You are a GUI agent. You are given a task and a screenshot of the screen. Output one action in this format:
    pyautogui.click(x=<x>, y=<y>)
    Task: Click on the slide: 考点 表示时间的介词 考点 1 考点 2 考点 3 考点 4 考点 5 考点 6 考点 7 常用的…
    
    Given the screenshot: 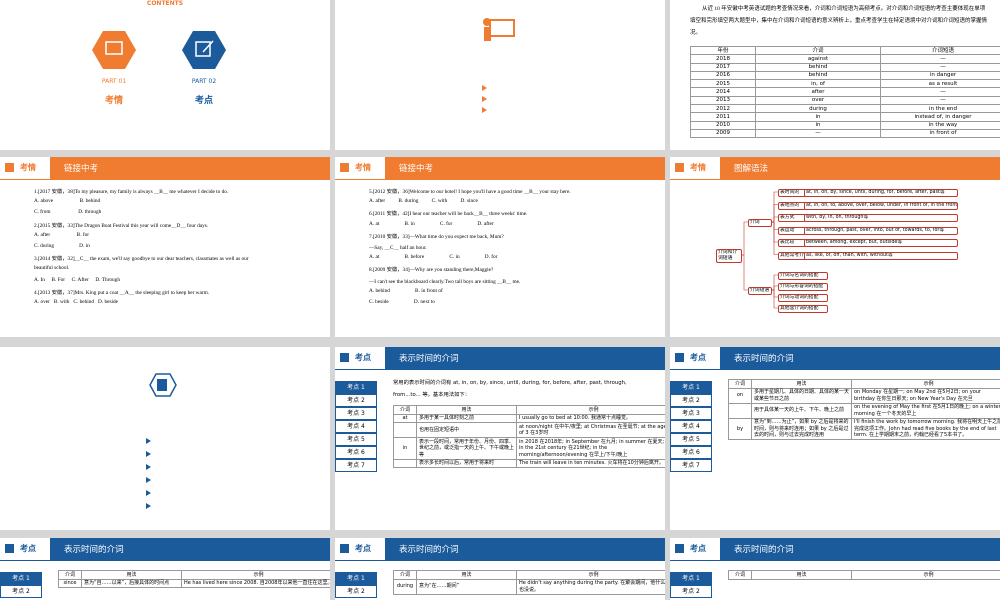 What is the action you would take?
    pyautogui.click(x=500, y=438)
    